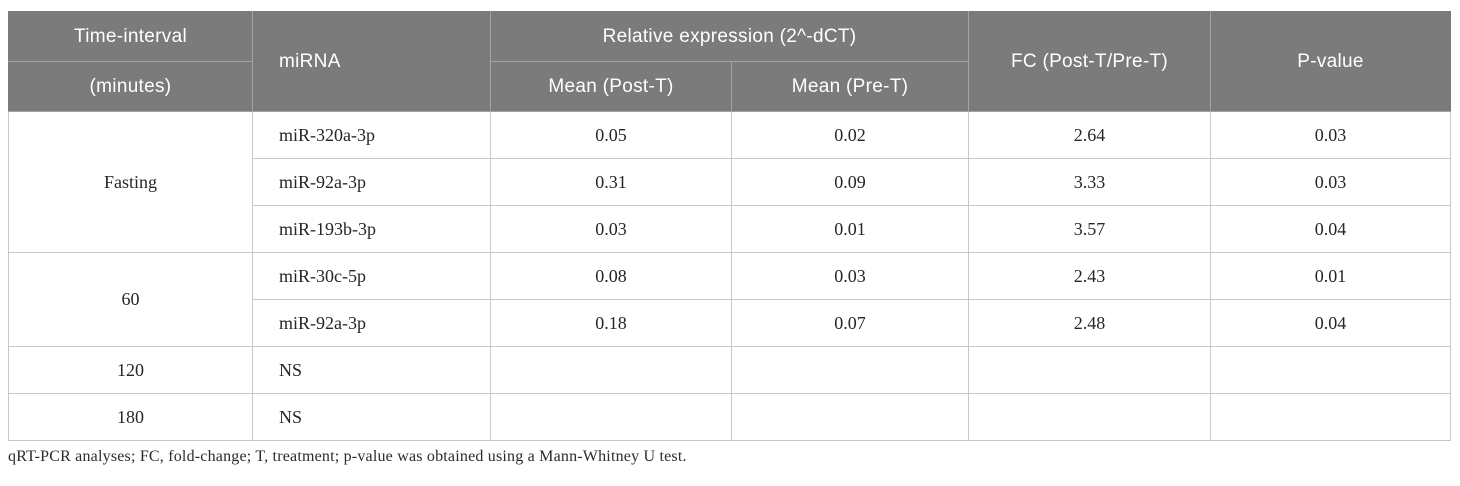 This screenshot has width=1460, height=486. Describe the element at coordinates (130, 370) in the screenshot. I see `time-interval-cell: 120` at that location.